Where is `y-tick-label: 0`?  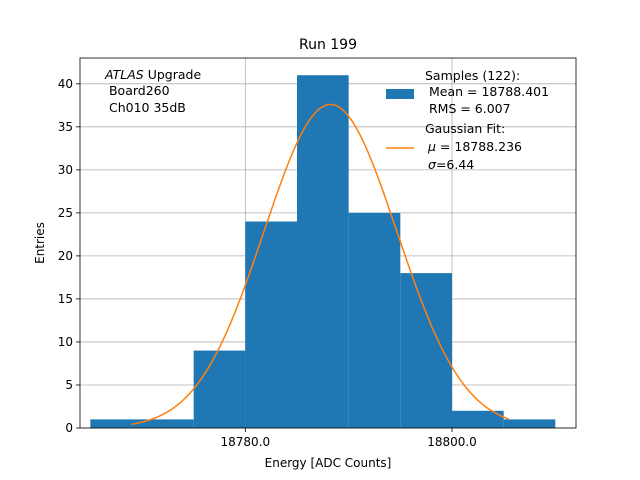 y-tick-label: 0 is located at coordinates (69, 428).